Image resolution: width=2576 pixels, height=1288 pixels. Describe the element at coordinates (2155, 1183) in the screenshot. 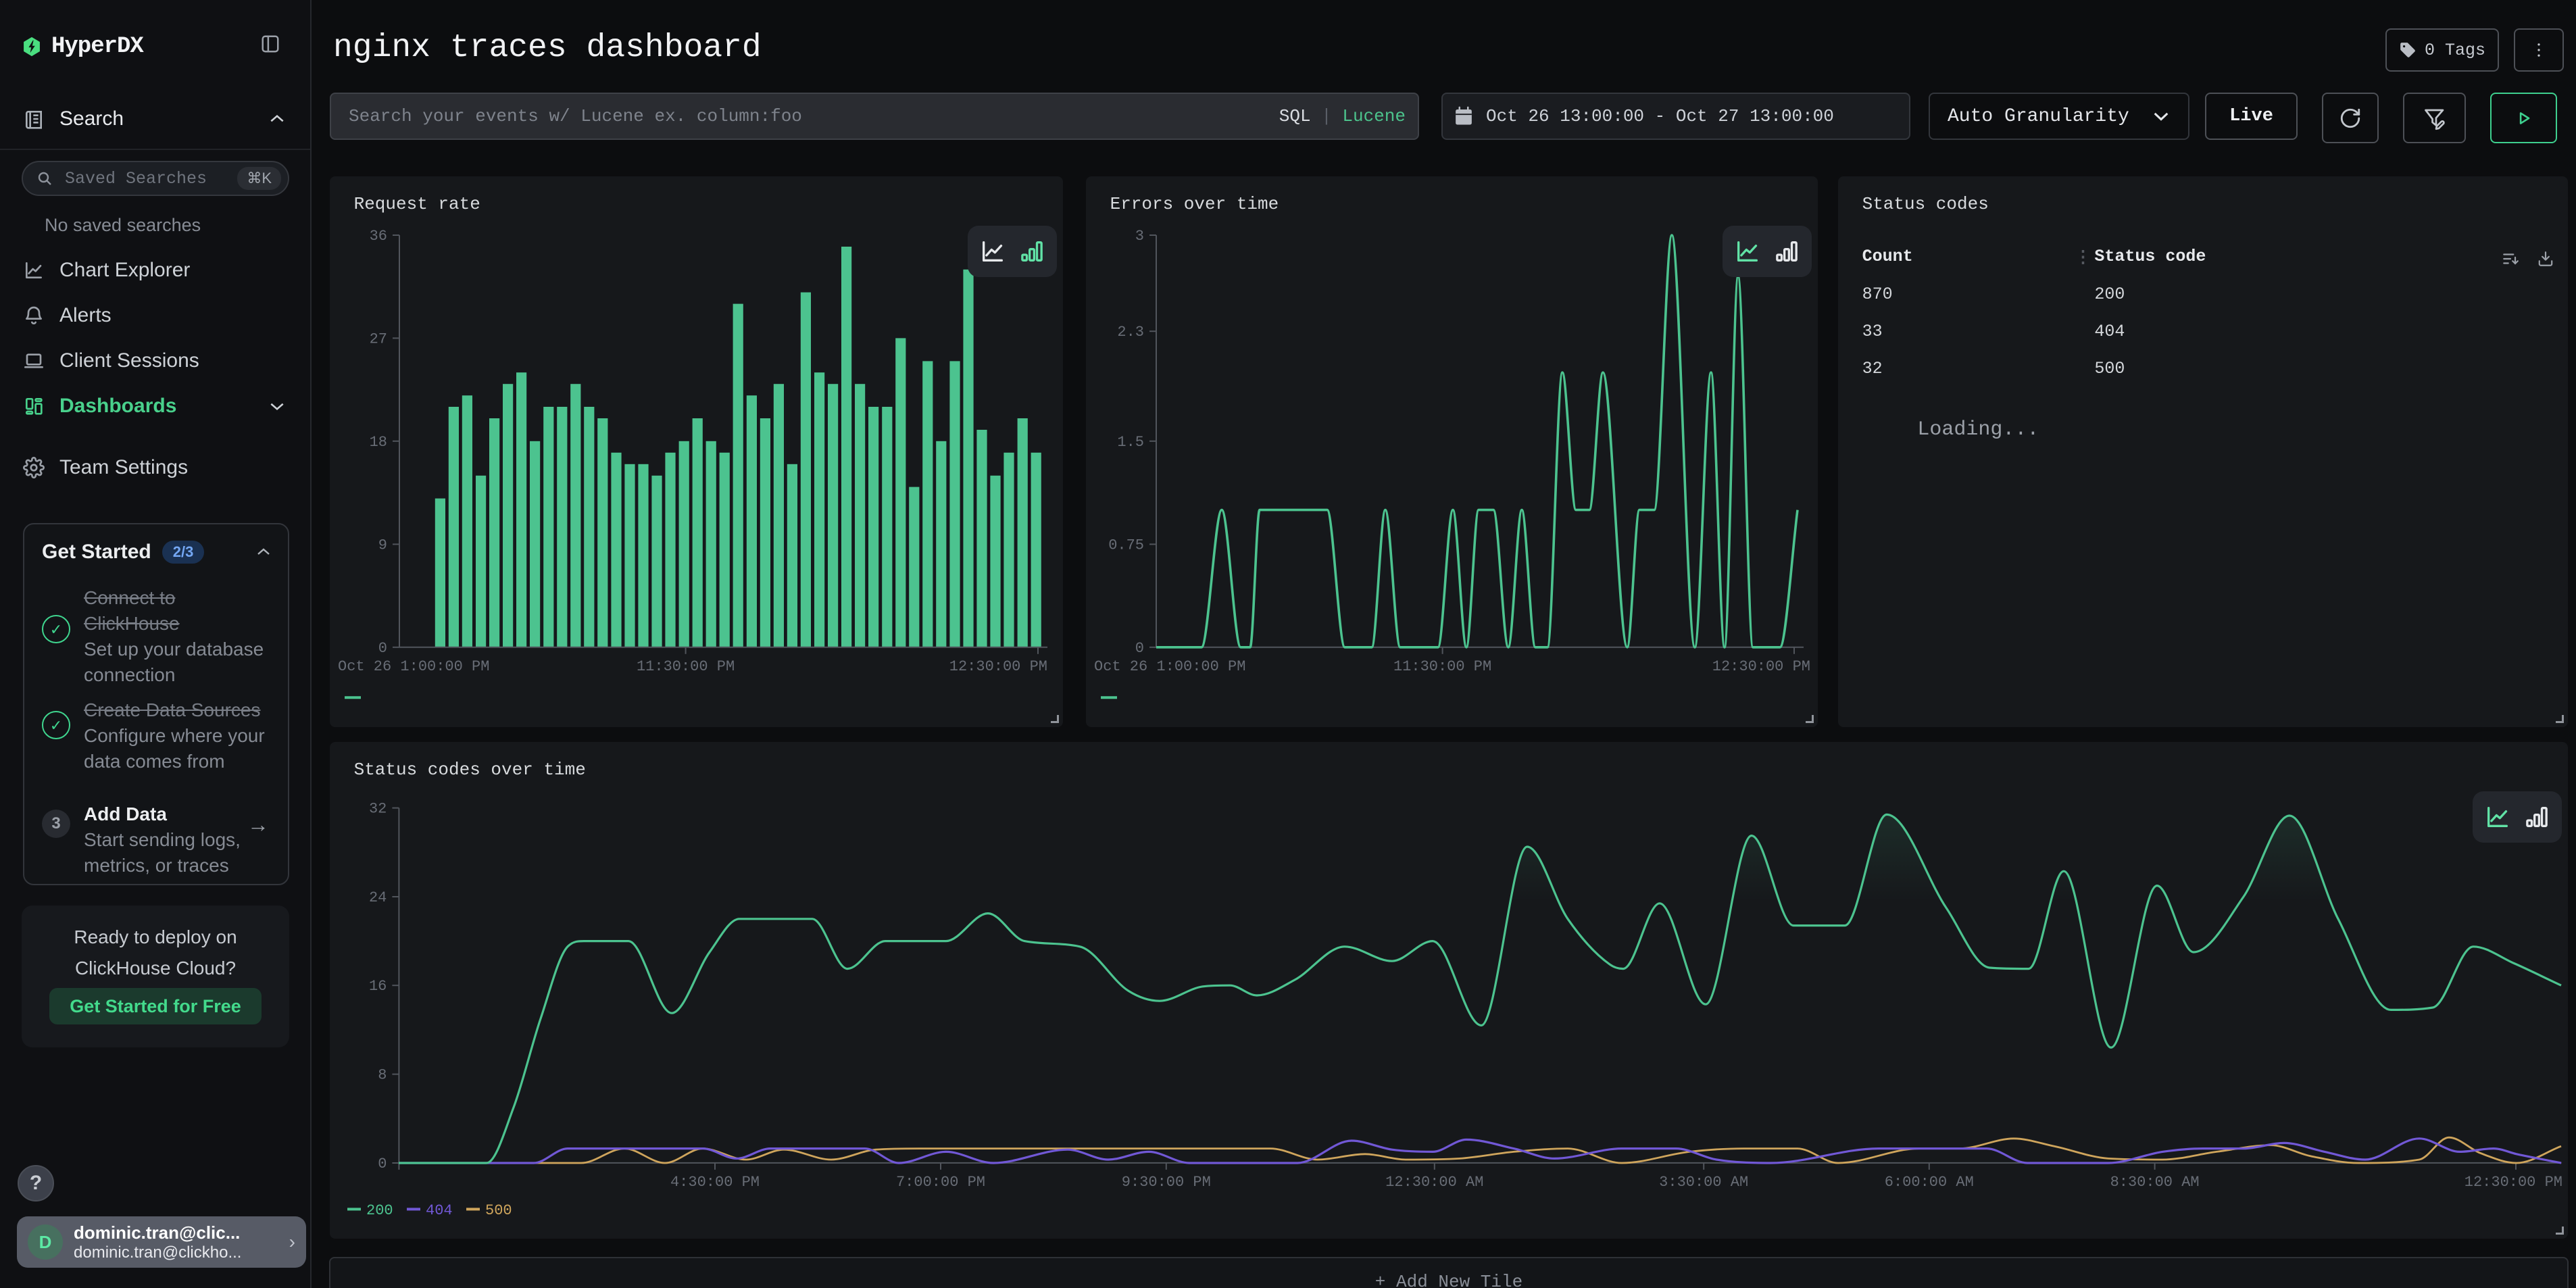

I see `svg-text: 8:30:00 AM` at that location.